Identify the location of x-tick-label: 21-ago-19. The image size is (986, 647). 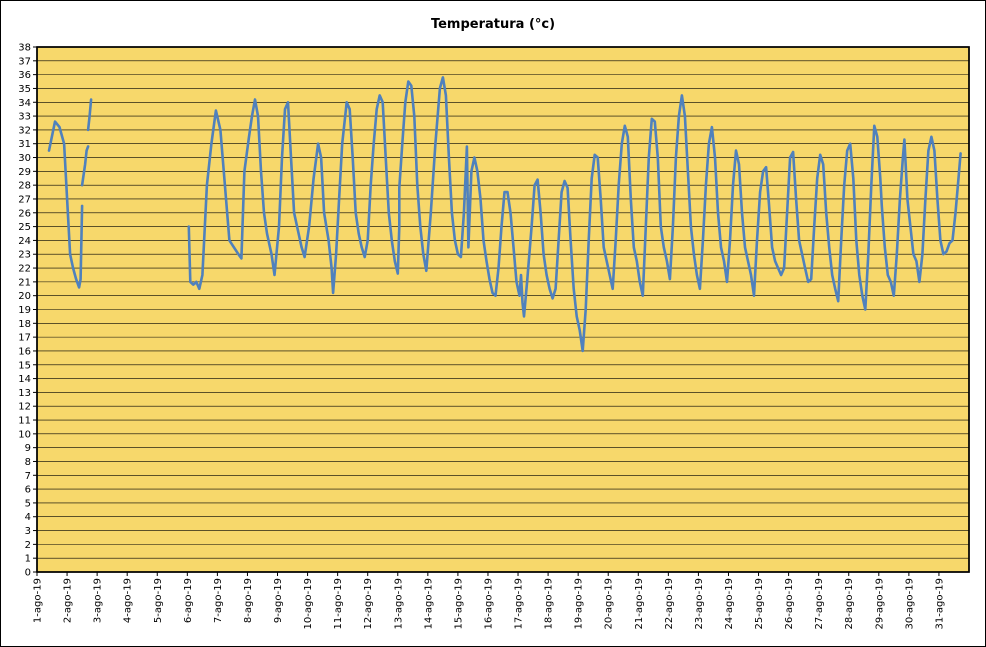
(639, 603).